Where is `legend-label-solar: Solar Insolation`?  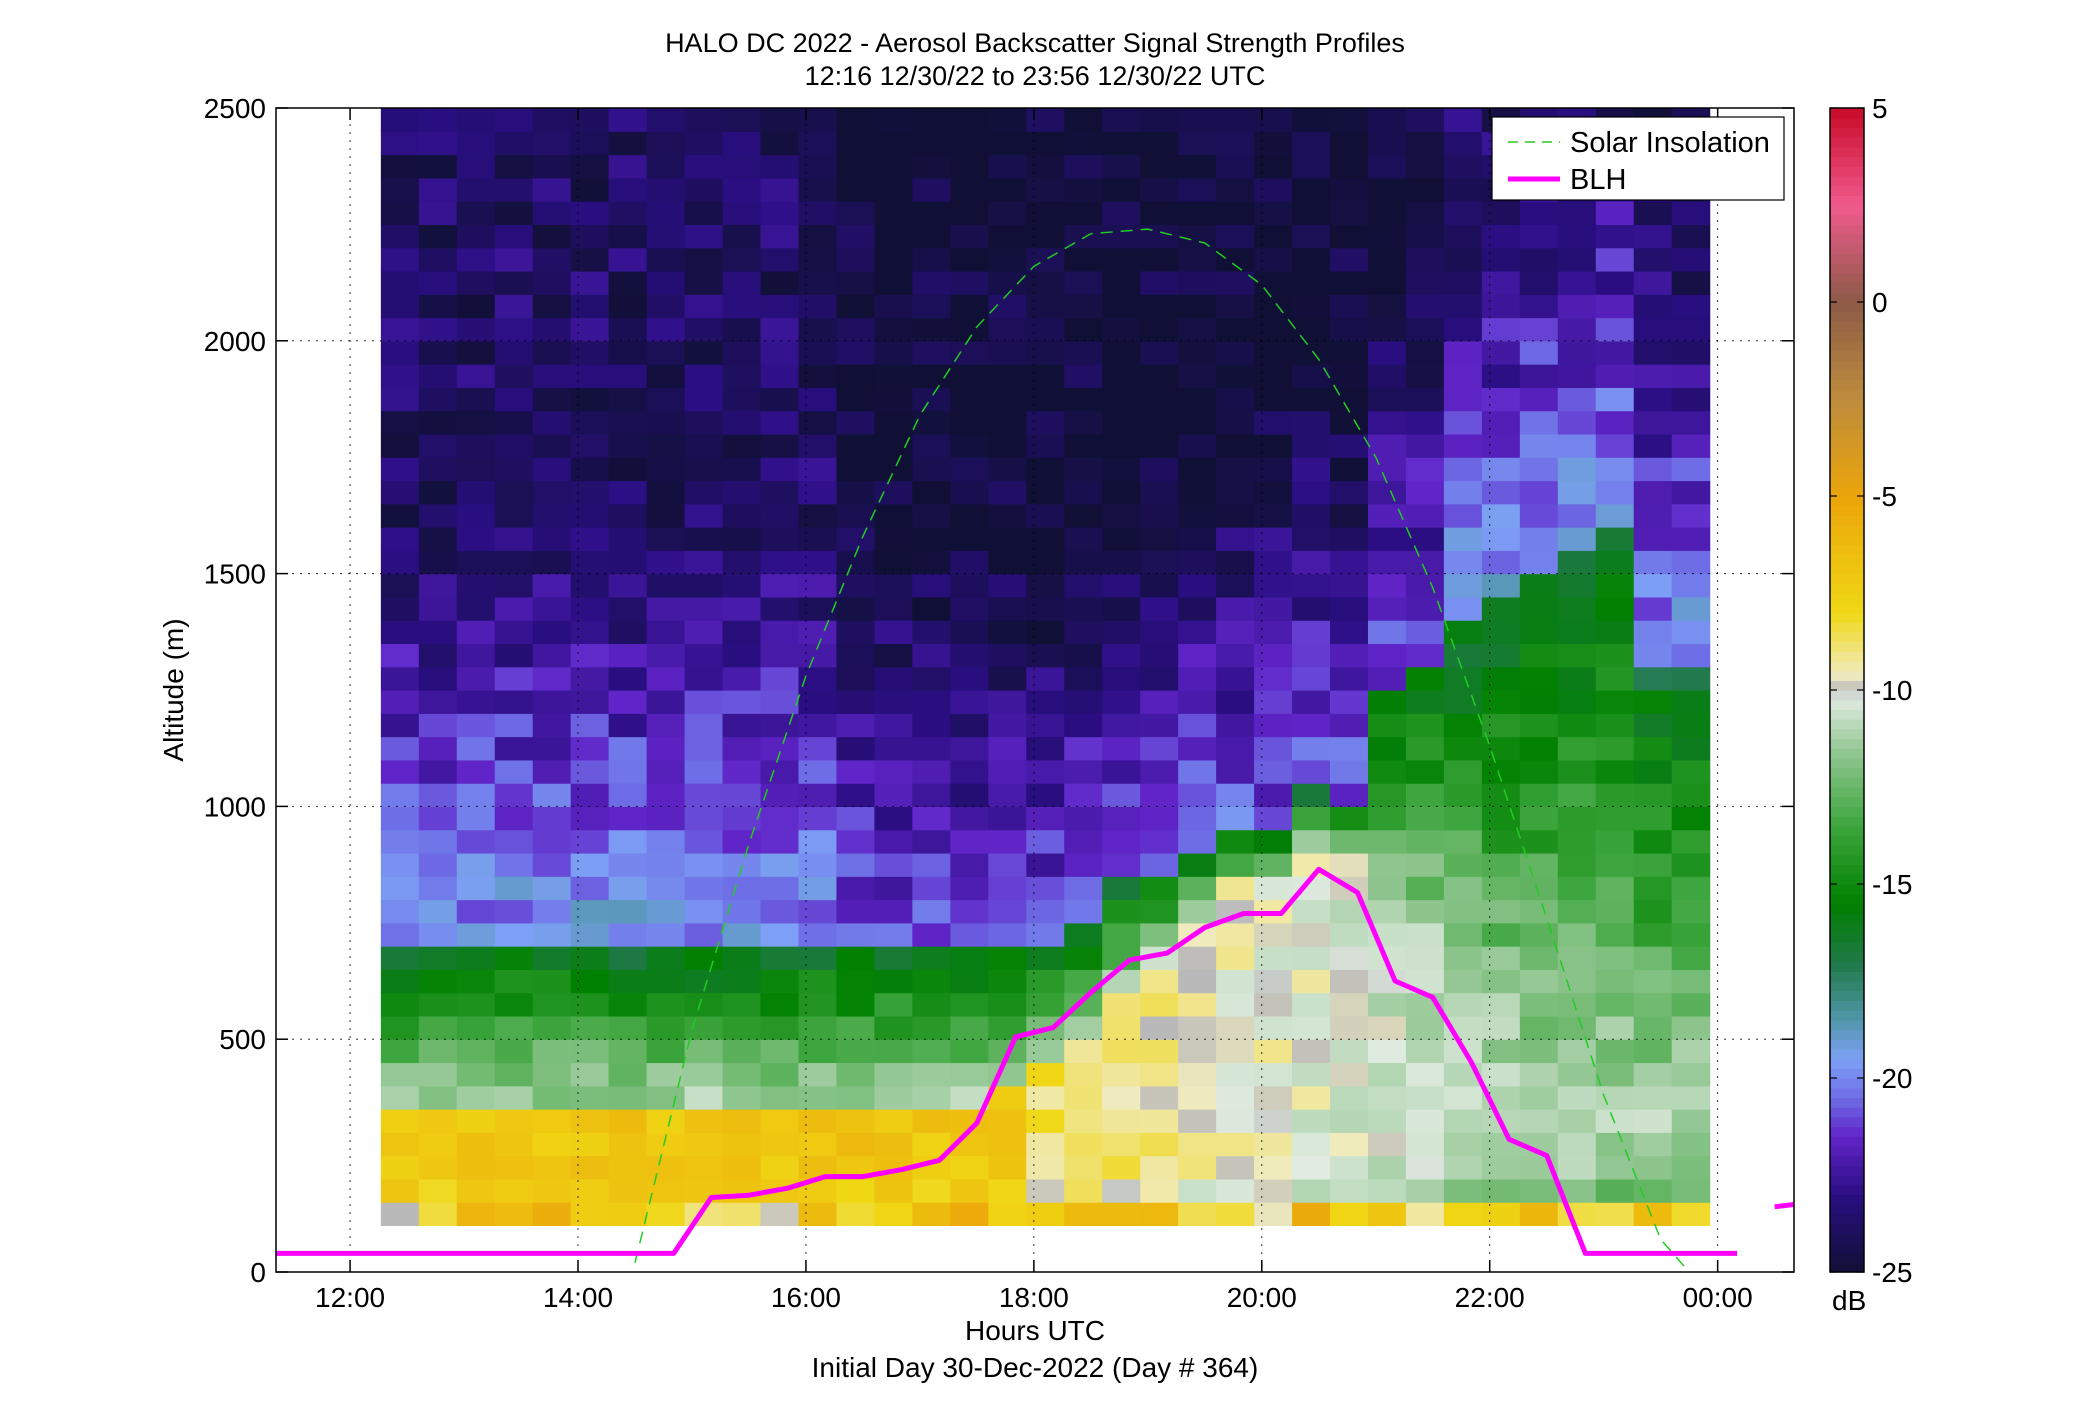 legend-label-solar: Solar Insolation is located at coordinates (1670, 143).